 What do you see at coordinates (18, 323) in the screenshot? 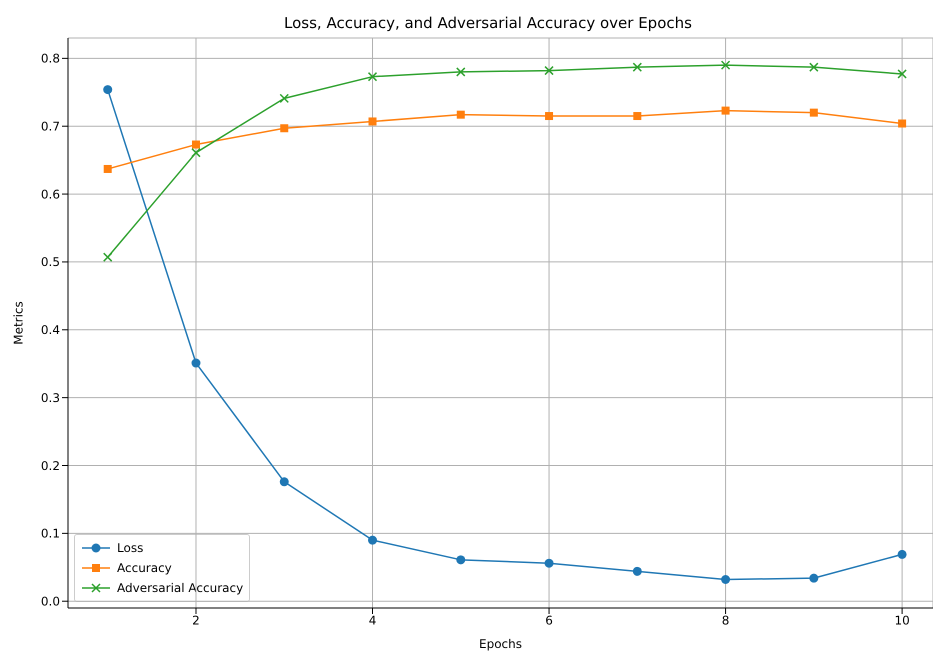
I see `y-axis-title: Metrics` at bounding box center [18, 323].